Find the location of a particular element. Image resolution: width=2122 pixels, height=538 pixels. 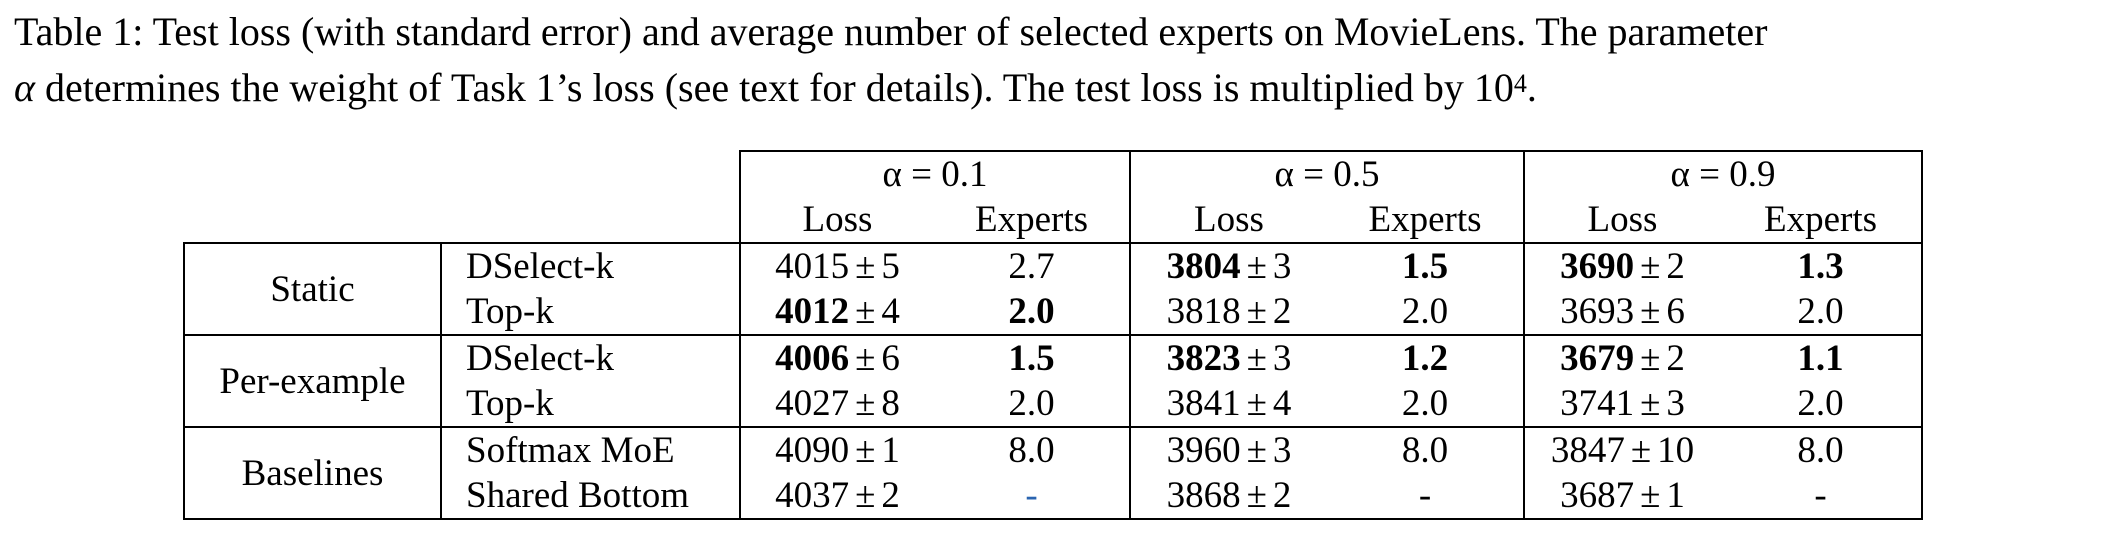

loss-mean: 3841 is located at coordinates (1203, 403).